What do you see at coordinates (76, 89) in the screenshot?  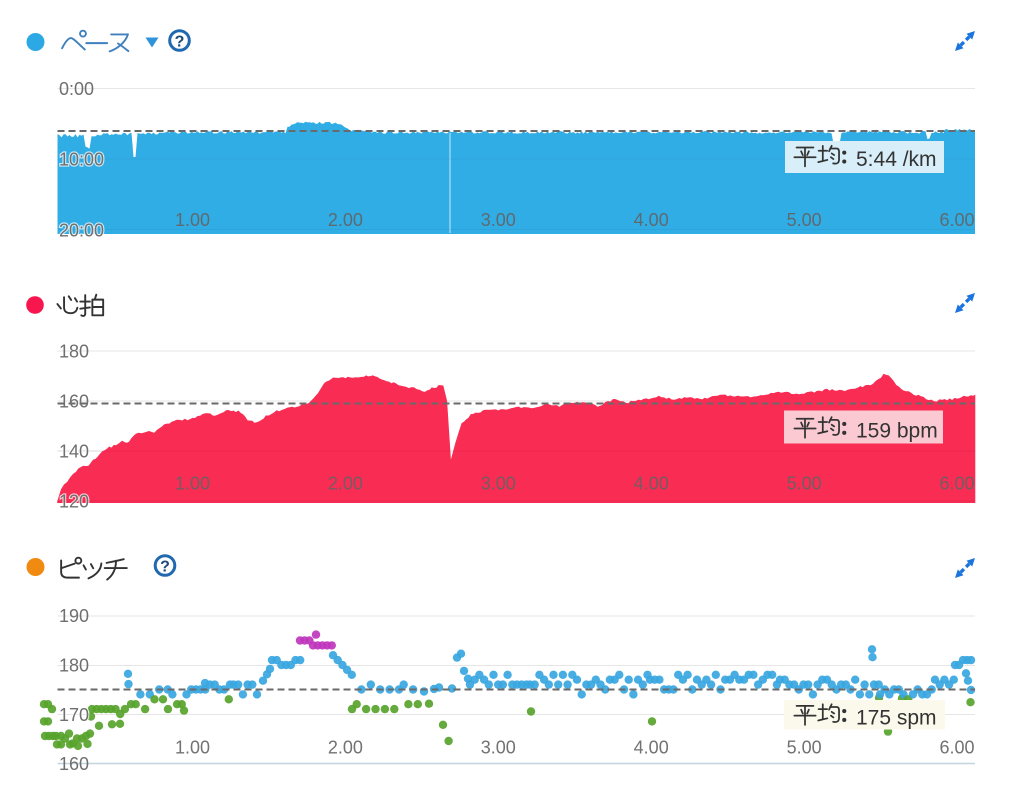 I see `svg-text: 0:00` at bounding box center [76, 89].